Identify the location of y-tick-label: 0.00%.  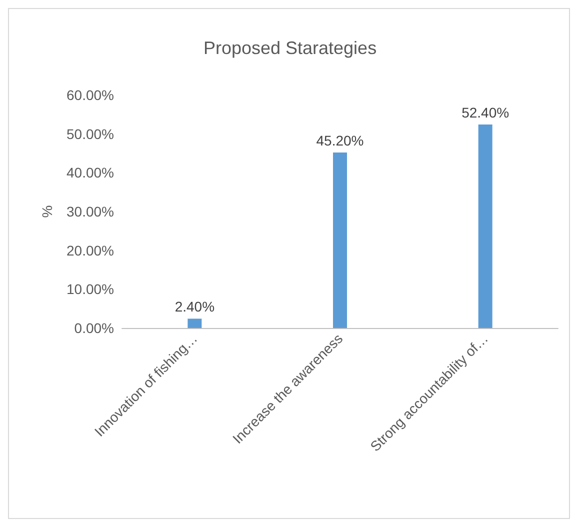
(94, 328).